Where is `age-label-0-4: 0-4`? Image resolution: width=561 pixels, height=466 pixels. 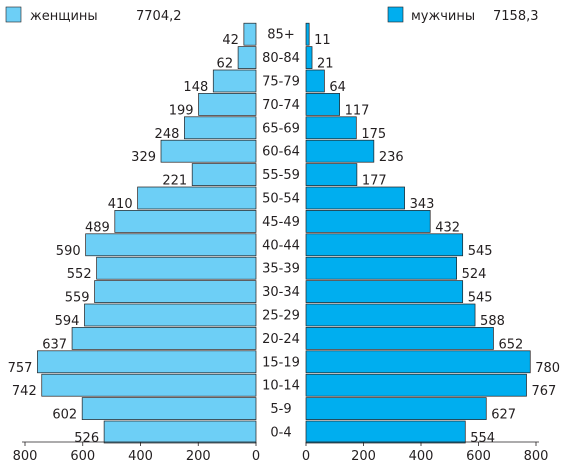
age-label-0-4: 0-4 is located at coordinates (280, 433).